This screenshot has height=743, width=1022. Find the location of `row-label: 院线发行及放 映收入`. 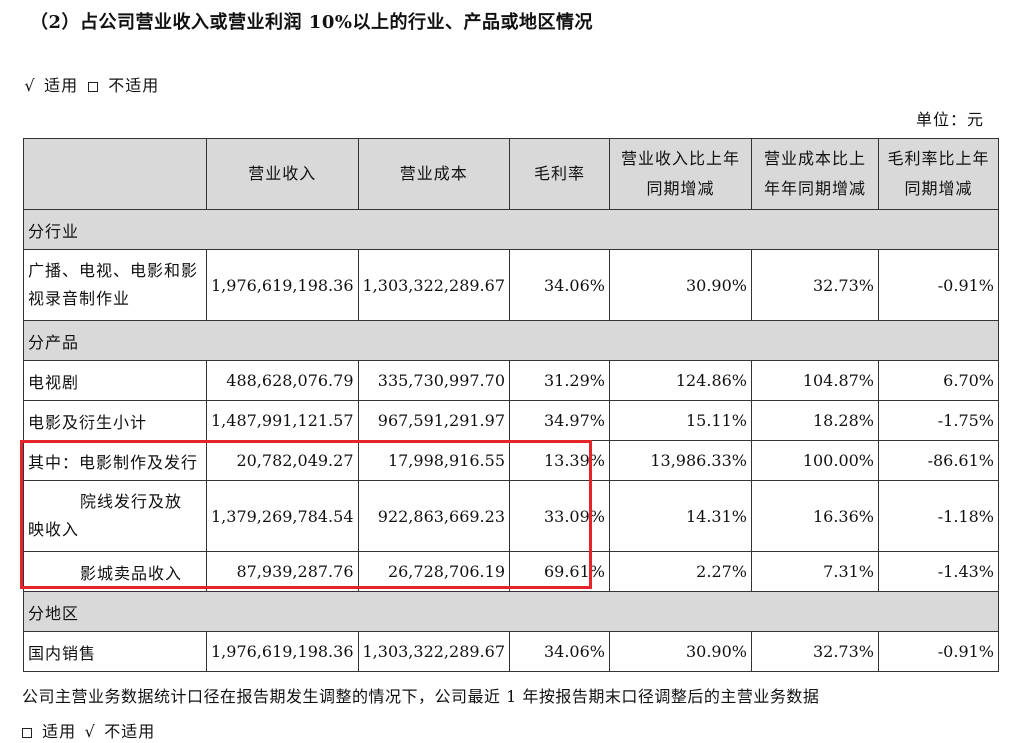

row-label: 院线发行及放 映收入 is located at coordinates (115, 516).